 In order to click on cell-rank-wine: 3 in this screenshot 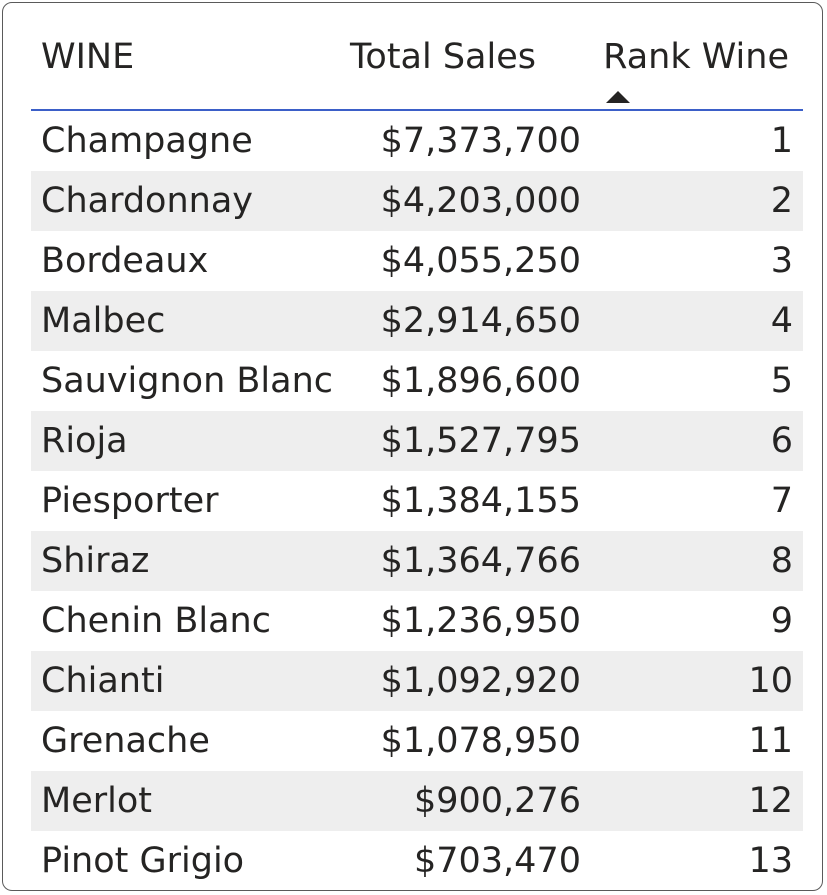, I will do `click(781, 261)`.